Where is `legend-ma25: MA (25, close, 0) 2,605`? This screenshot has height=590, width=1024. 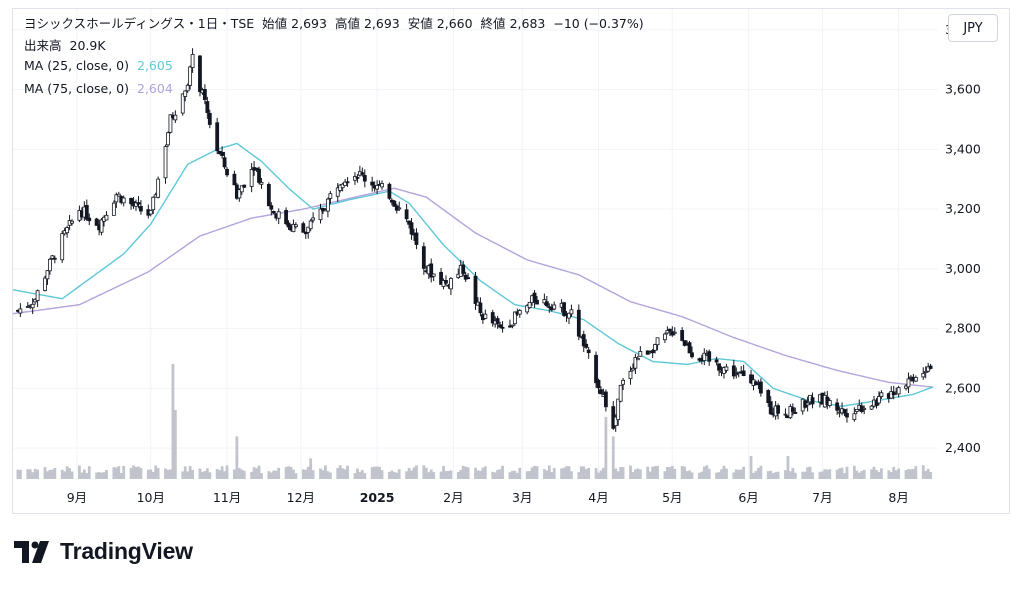
legend-ma25: MA (25, close, 0) 2,605 is located at coordinates (100, 66).